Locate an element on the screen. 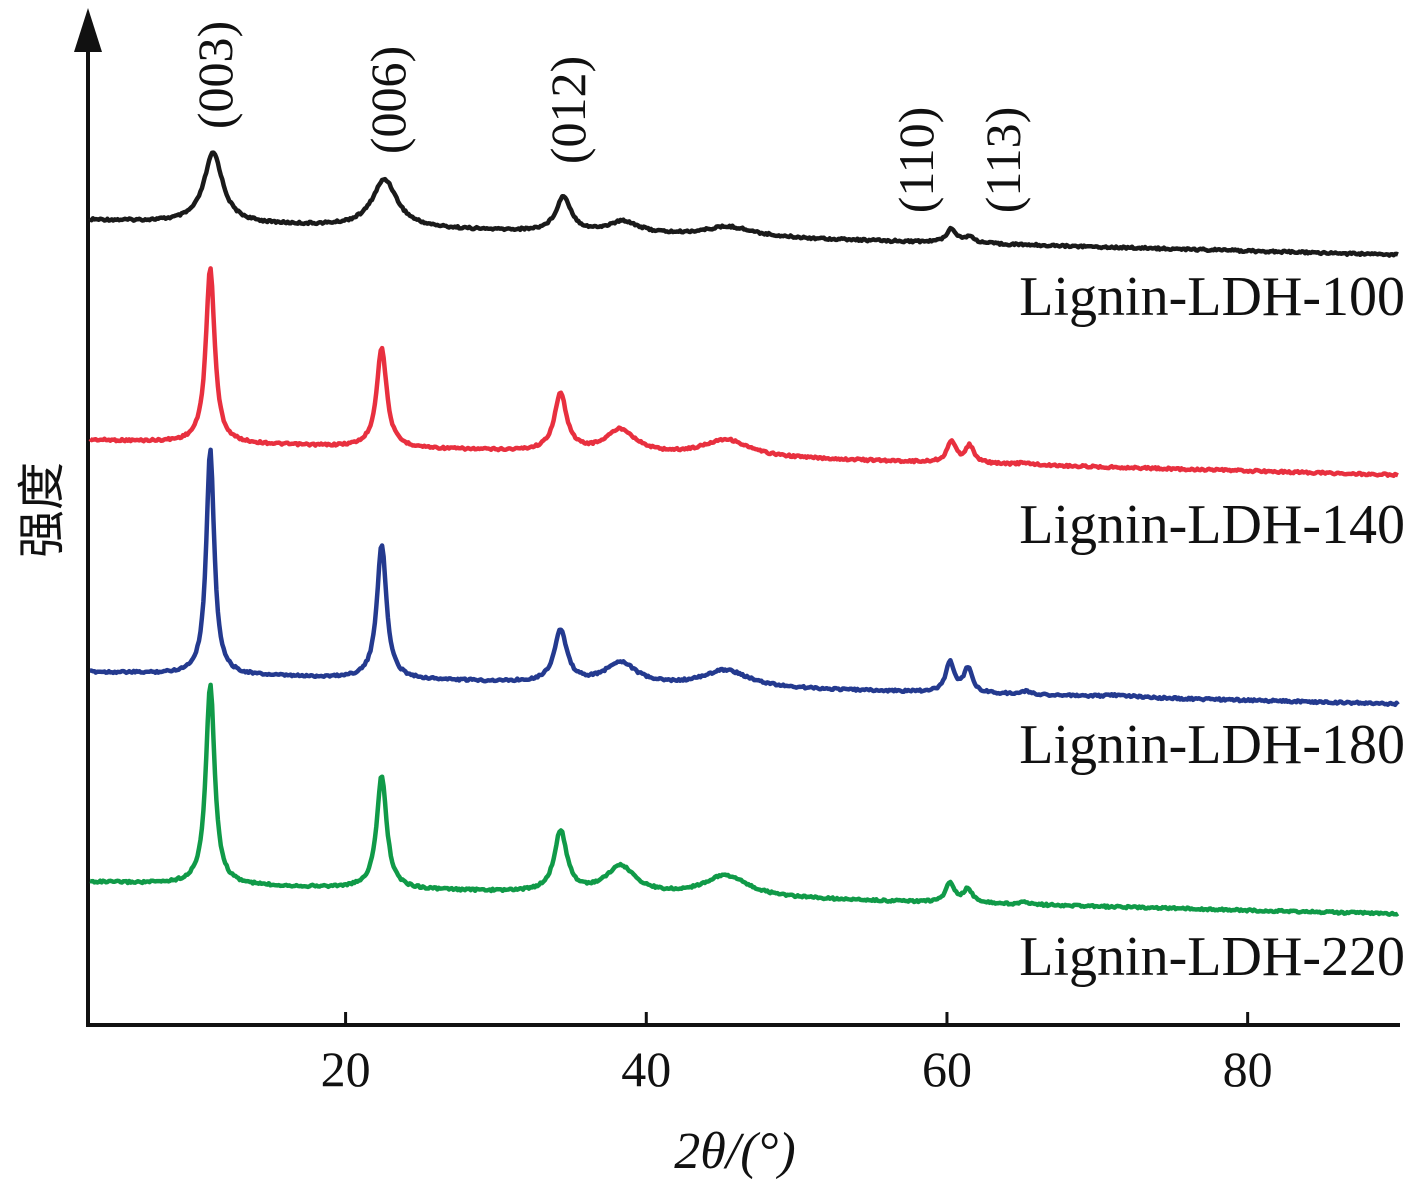 The width and height of the screenshot is (1417, 1181). series-label-lignin-ldh-180: Lignin-LDH-180 is located at coordinates (1212, 745).